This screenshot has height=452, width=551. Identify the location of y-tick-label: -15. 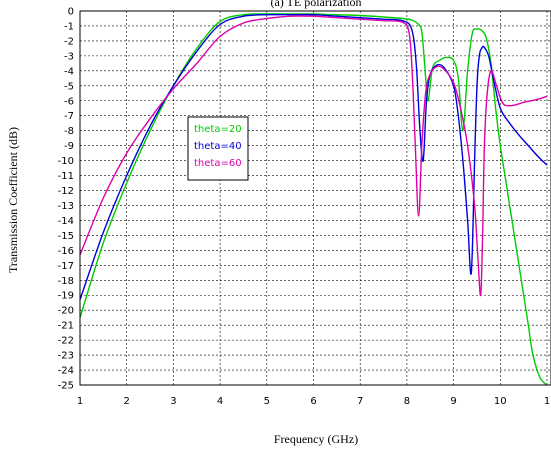
(66, 236).